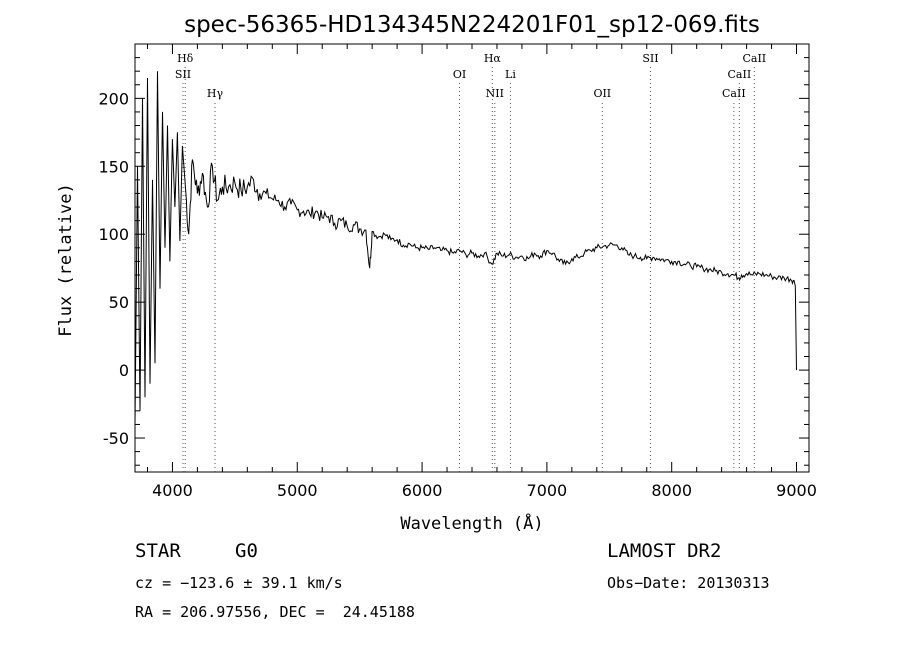 The height and width of the screenshot is (650, 900). I want to click on marker-label: OI, so click(459, 74).